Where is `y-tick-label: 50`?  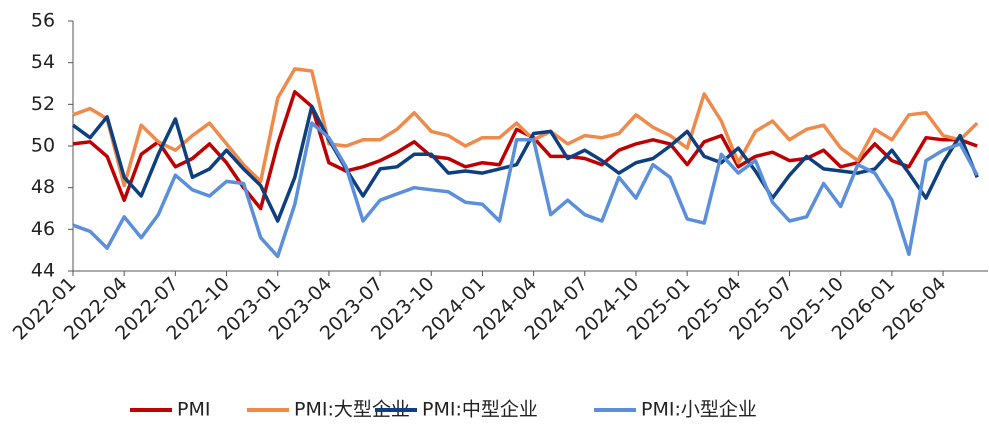
y-tick-label: 50 is located at coordinates (43, 146).